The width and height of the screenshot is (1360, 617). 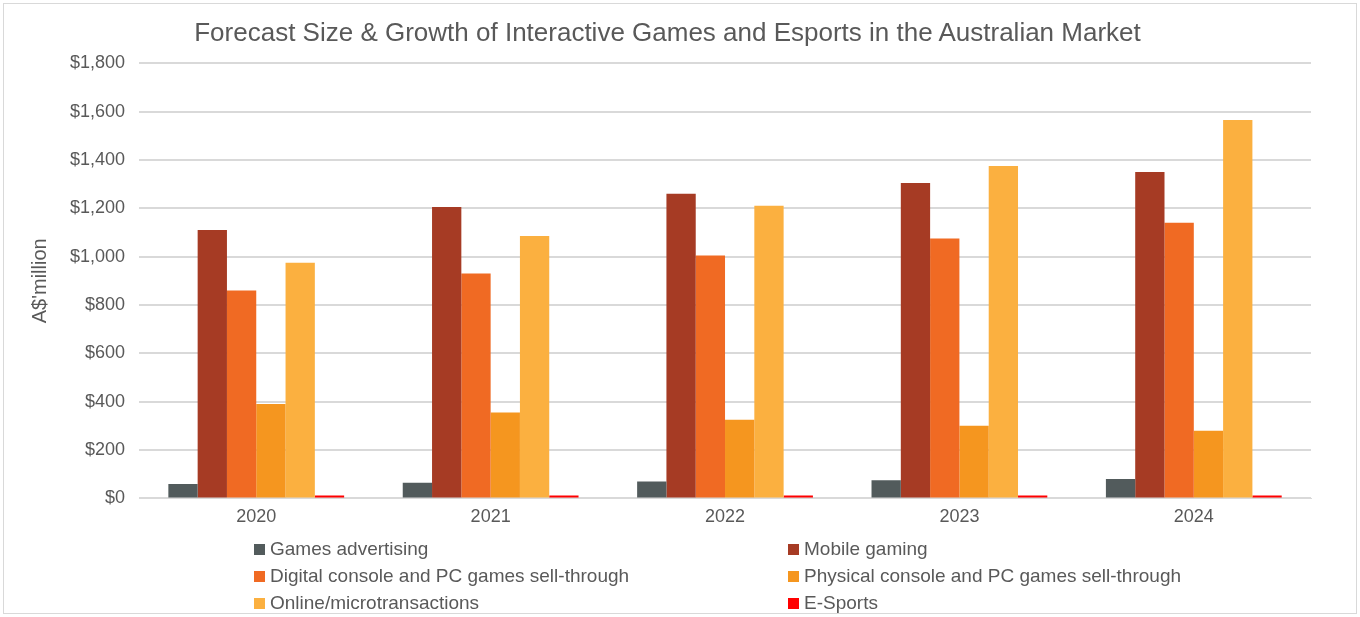 I want to click on y-tick-label: $200, so click(x=105, y=449).